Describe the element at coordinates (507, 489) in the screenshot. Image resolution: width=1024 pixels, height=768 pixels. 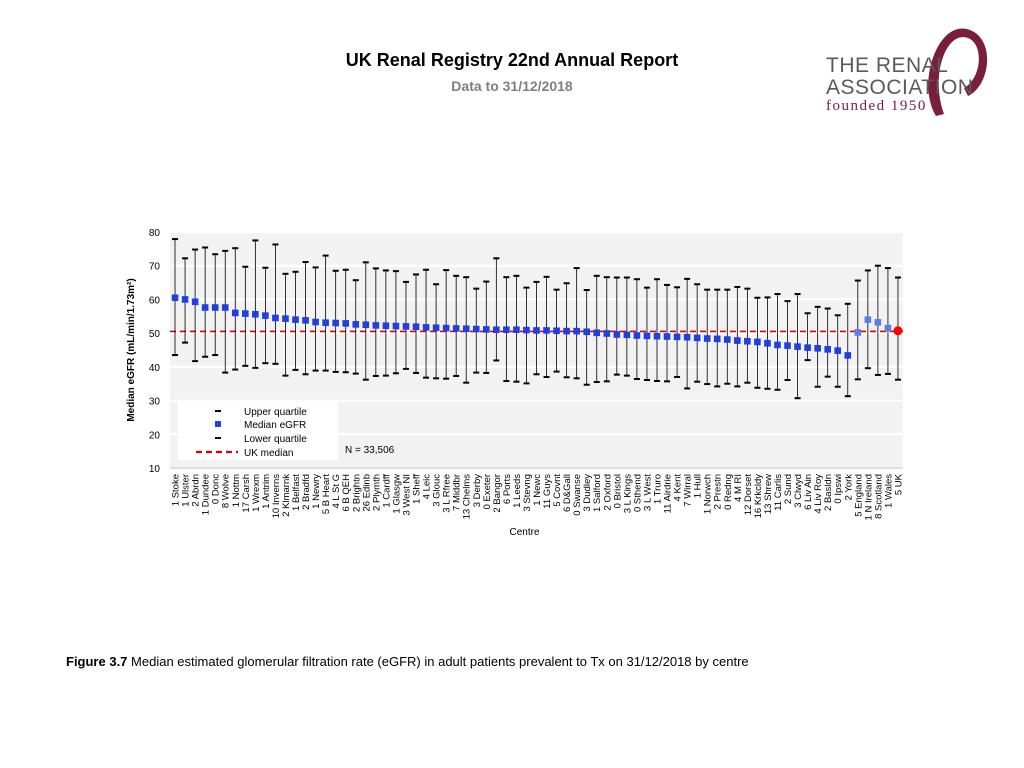
I see `x-tick-label: 6 Ports` at that location.